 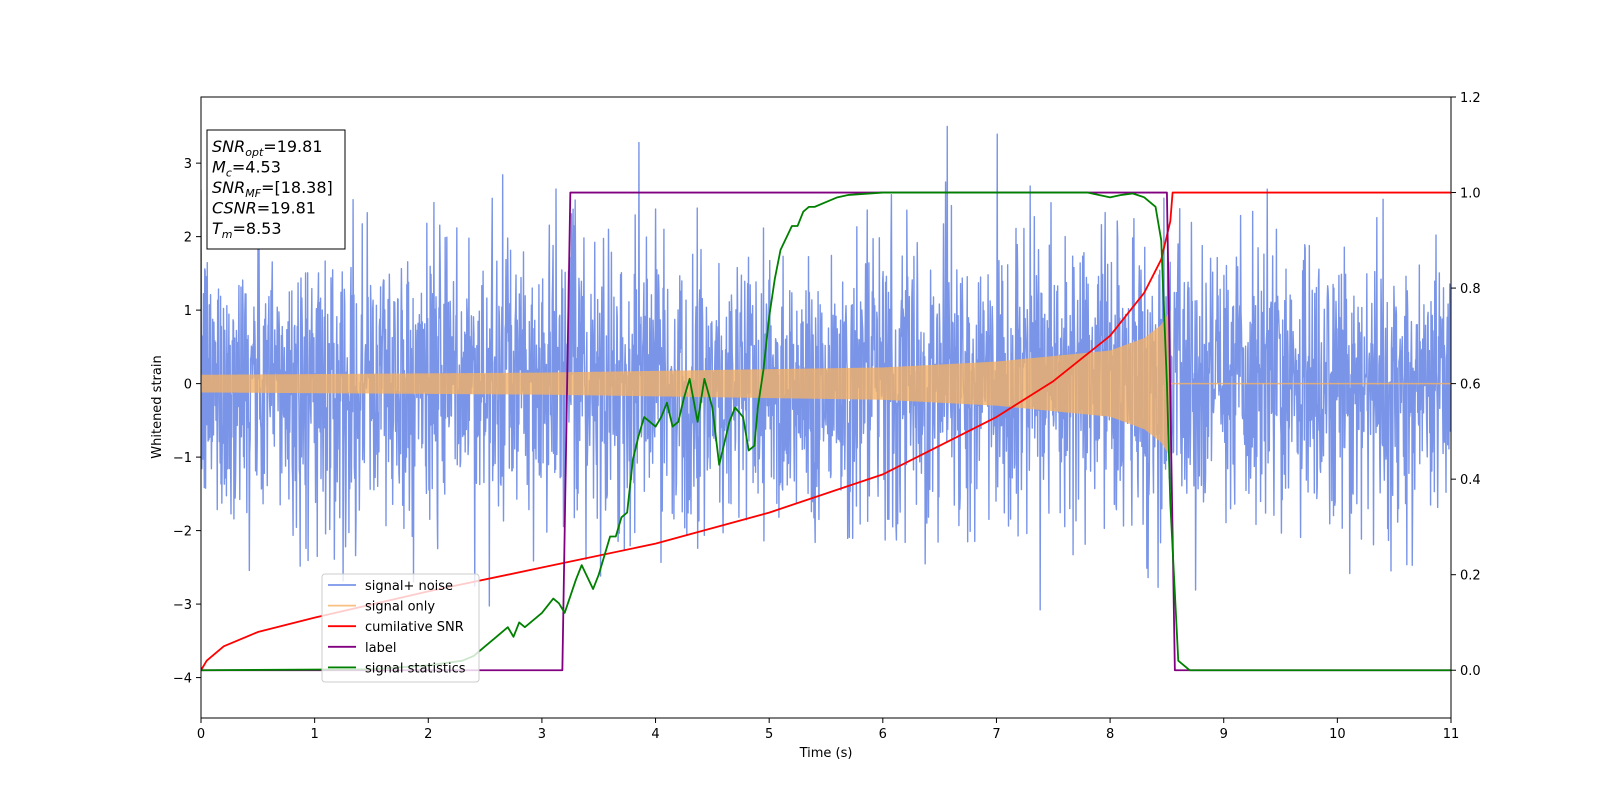 I want to click on legend-label: label, so click(x=380, y=648).